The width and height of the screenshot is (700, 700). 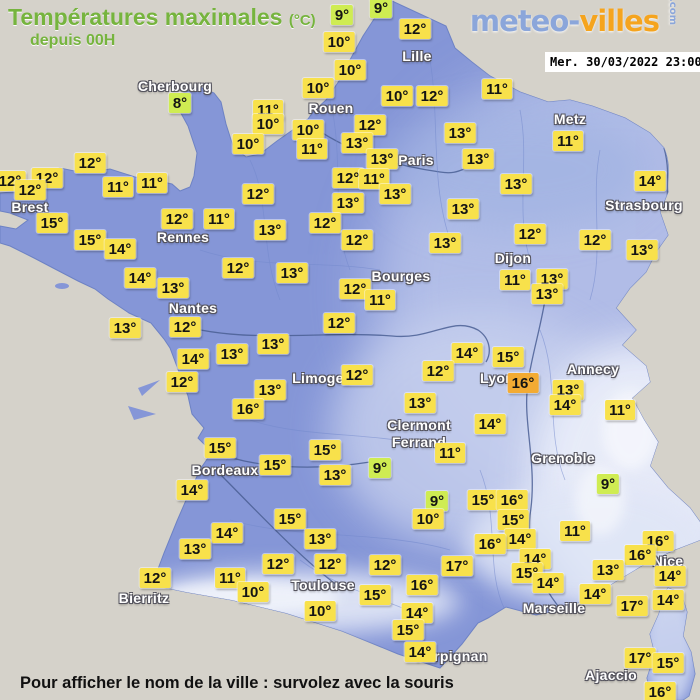 What do you see at coordinates (578, 19) in the screenshot?
I see `meteo-villes-logo: meteo-villes .com` at bounding box center [578, 19].